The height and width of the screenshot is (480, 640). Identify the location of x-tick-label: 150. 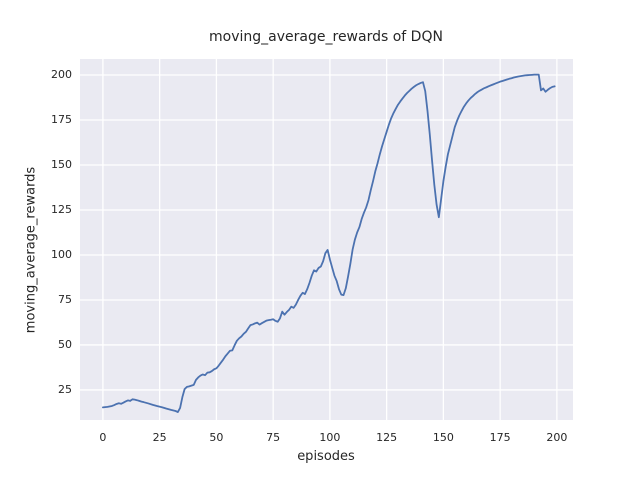
(443, 437).